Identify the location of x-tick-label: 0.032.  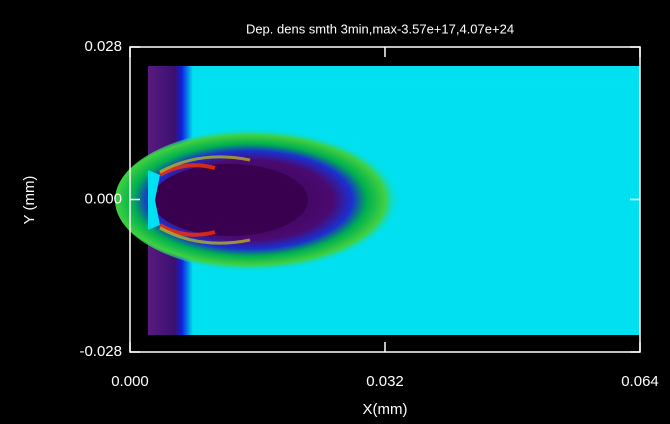
(385, 381).